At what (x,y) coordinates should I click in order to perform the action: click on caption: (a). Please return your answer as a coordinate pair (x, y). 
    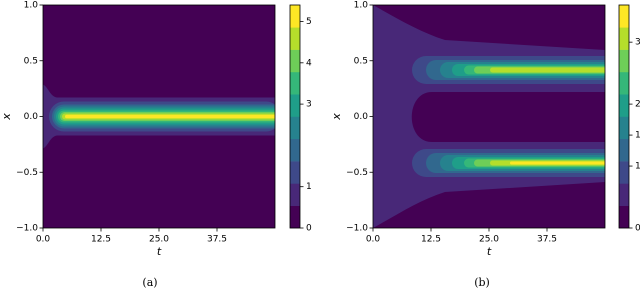
    Looking at the image, I should click on (149, 282).